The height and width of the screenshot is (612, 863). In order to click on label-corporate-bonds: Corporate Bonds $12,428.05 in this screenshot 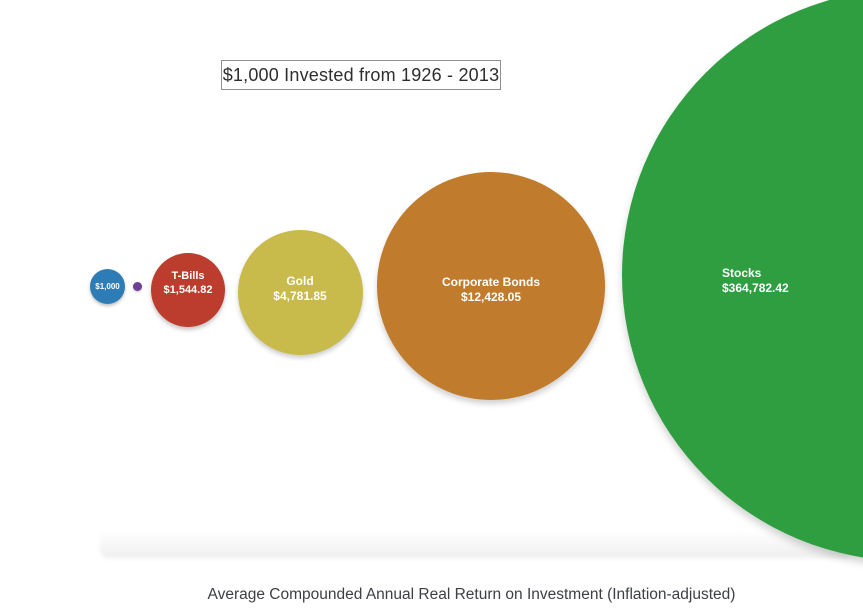, I will do `click(491, 290)`.